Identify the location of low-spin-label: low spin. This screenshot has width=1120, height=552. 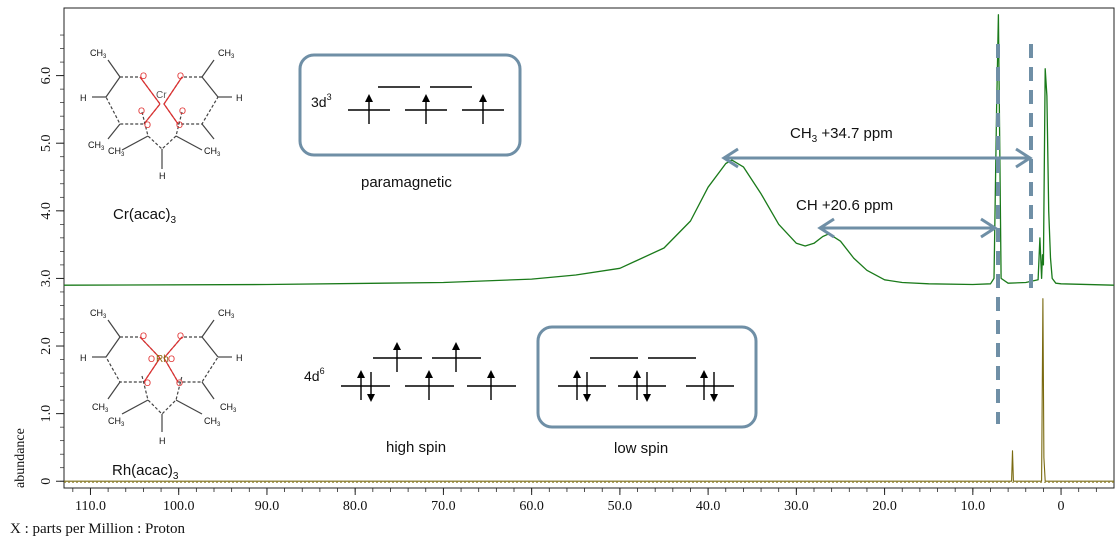
(641, 448).